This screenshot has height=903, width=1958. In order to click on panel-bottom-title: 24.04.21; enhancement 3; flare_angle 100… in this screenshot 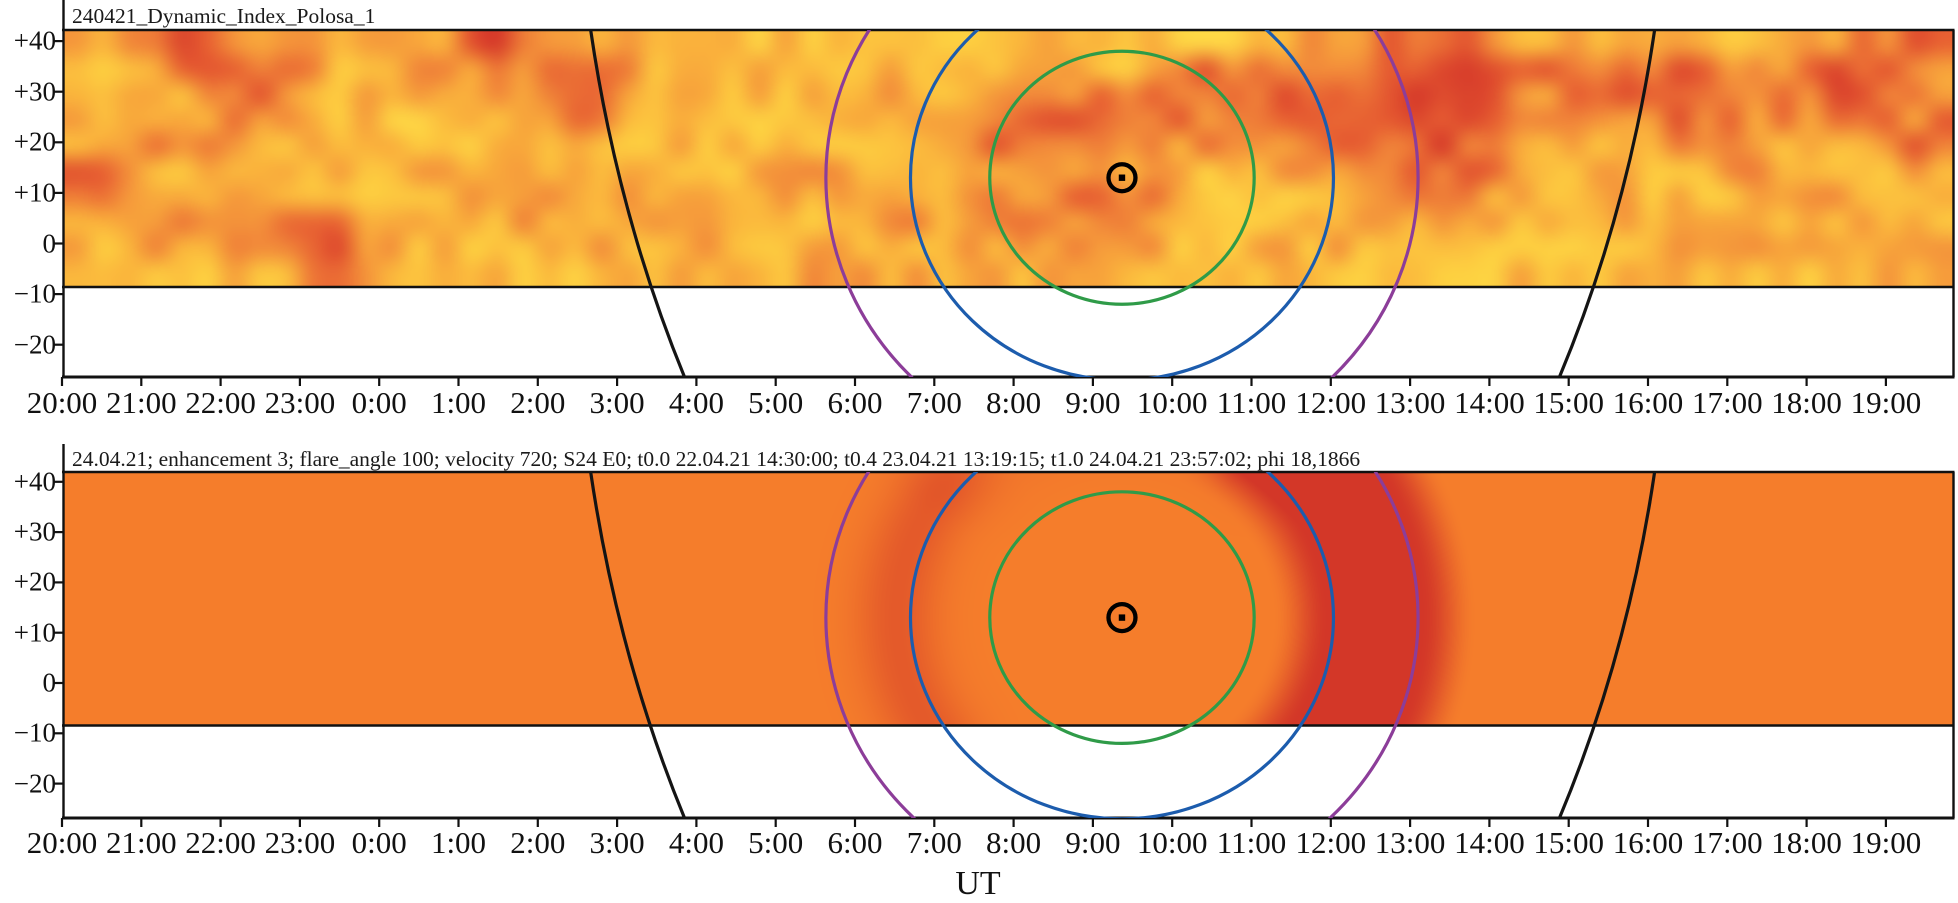, I will do `click(716, 459)`.